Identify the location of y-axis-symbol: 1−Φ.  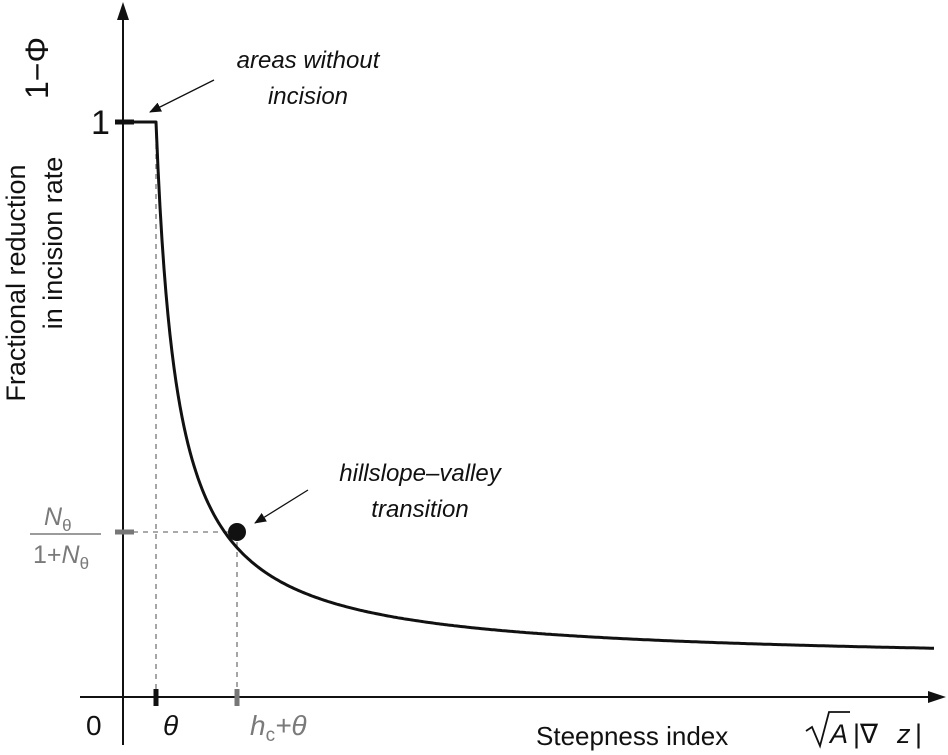
(37, 68).